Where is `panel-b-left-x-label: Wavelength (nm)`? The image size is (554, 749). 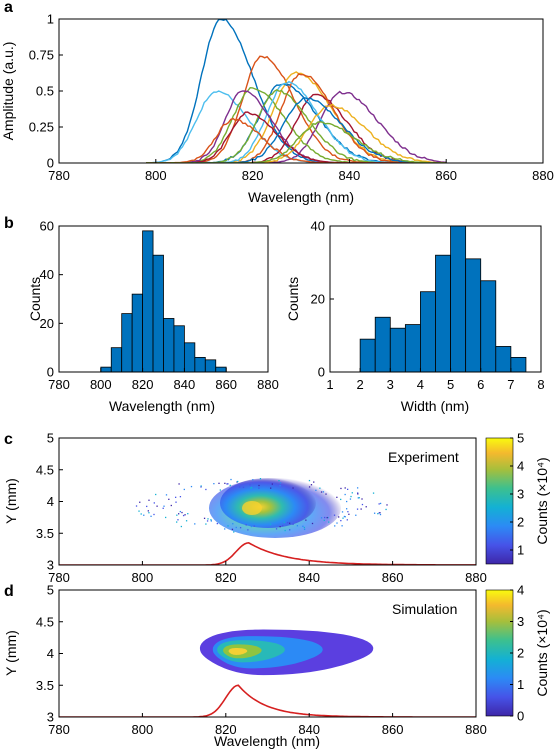
panel-b-left-x-label: Wavelength (nm) is located at coordinates (162, 406).